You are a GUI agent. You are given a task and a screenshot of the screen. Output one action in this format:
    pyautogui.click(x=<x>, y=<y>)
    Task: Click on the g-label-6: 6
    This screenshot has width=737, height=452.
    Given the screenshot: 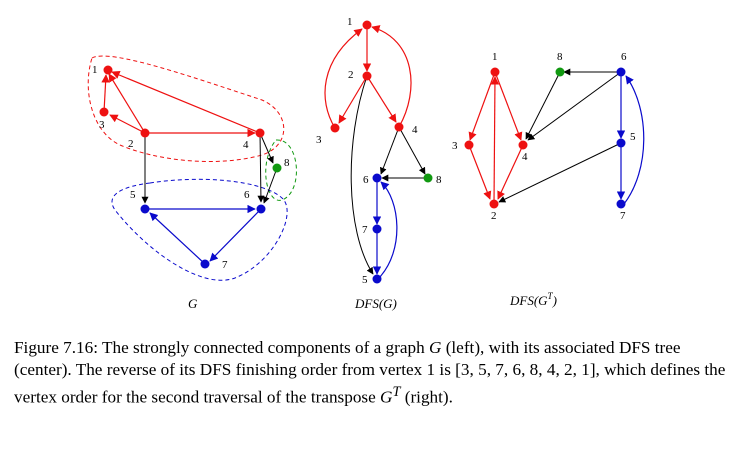 What is the action you would take?
    pyautogui.click(x=247, y=195)
    